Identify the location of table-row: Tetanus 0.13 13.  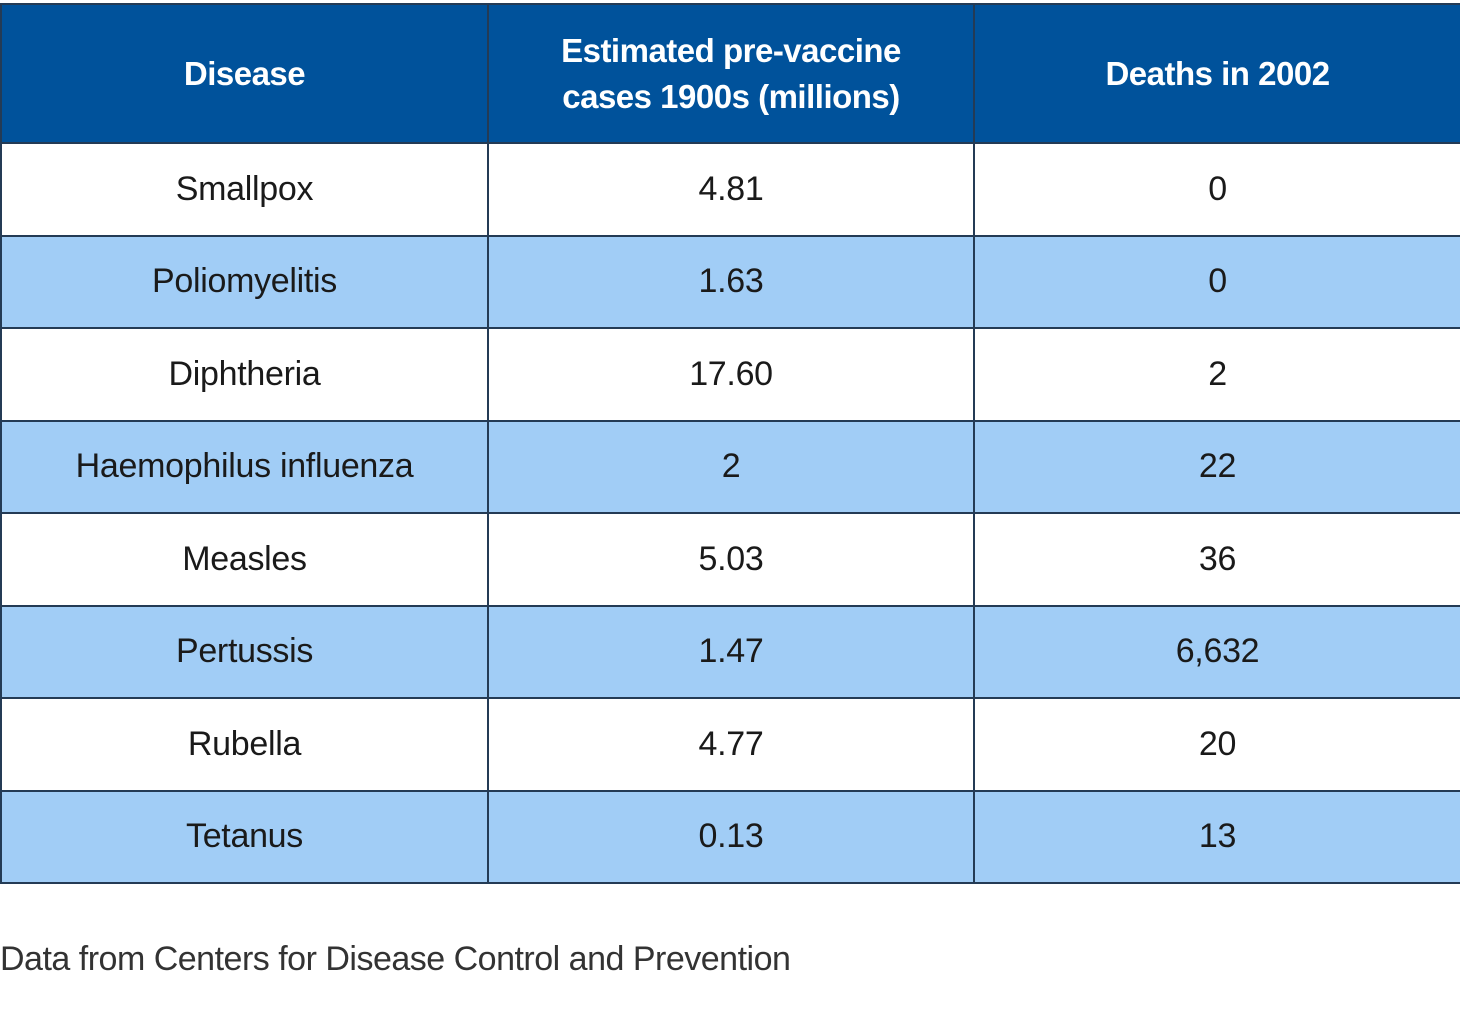
(730, 836).